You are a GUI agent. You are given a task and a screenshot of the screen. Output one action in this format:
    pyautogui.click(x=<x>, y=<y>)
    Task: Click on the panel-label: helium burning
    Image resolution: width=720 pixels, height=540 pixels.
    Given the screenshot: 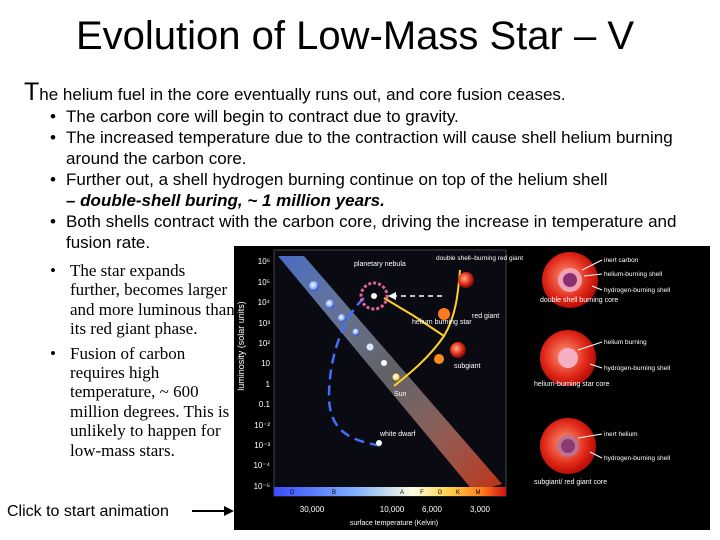 What is the action you would take?
    pyautogui.click(x=625, y=342)
    